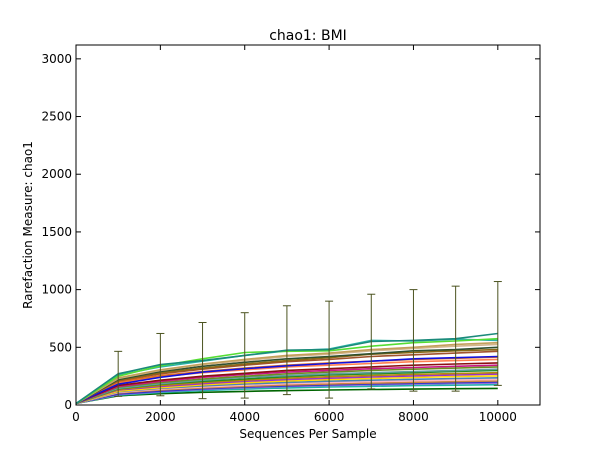 The width and height of the screenshot is (600, 450). Describe the element at coordinates (76, 417) in the screenshot. I see `x-tick-label: 0` at that location.